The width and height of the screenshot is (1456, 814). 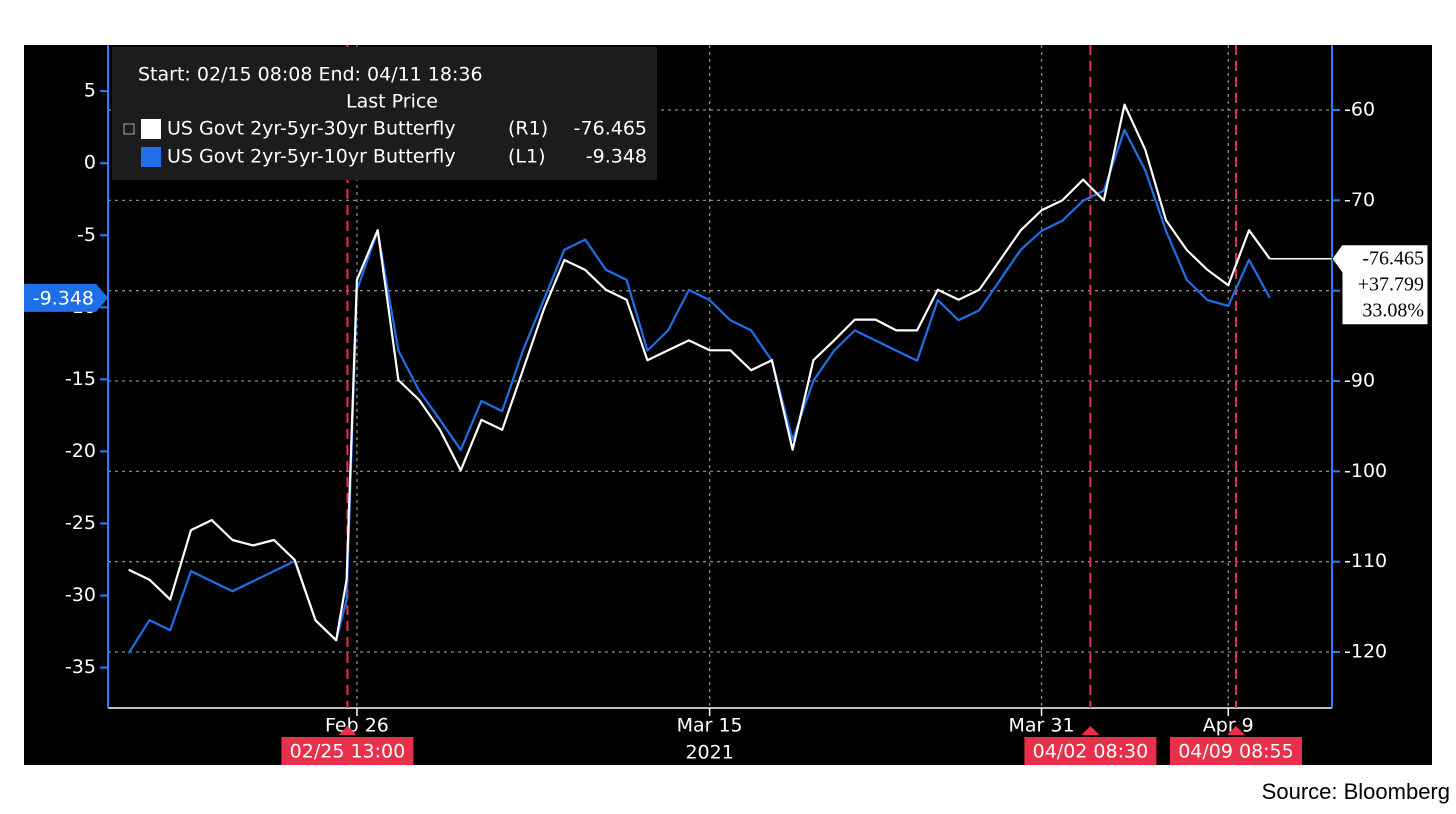 What do you see at coordinates (80, 379) in the screenshot?
I see `y-tick-label: -15` at bounding box center [80, 379].